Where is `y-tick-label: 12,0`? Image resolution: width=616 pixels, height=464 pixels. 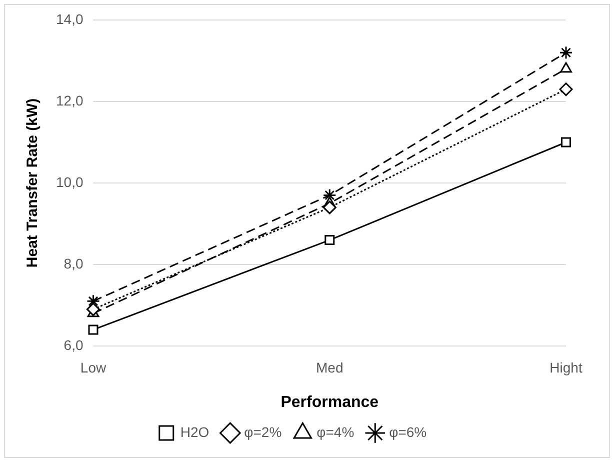
y-tick-label: 12,0 is located at coordinates (70, 100).